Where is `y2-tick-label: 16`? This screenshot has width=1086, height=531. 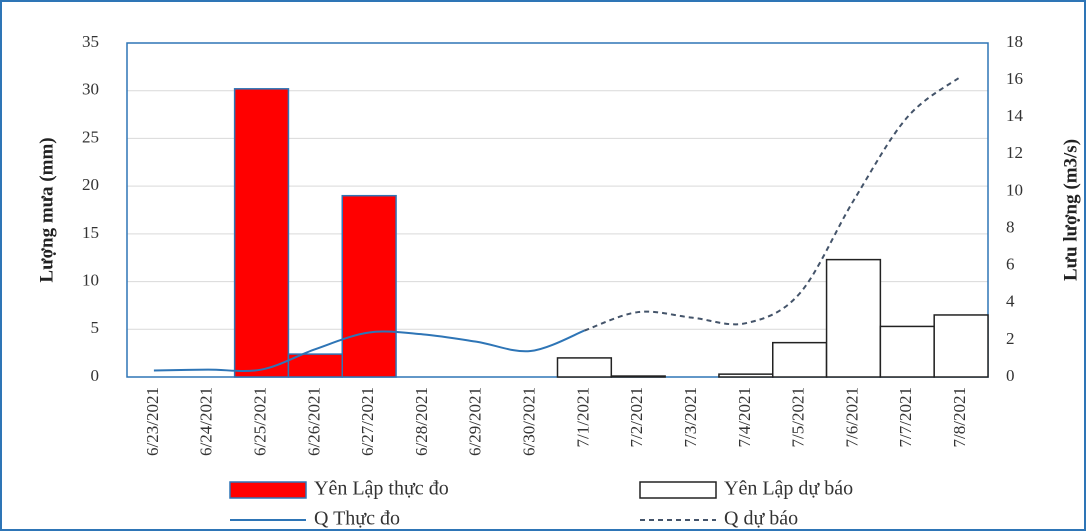
y2-tick-label: 16 is located at coordinates (1014, 78).